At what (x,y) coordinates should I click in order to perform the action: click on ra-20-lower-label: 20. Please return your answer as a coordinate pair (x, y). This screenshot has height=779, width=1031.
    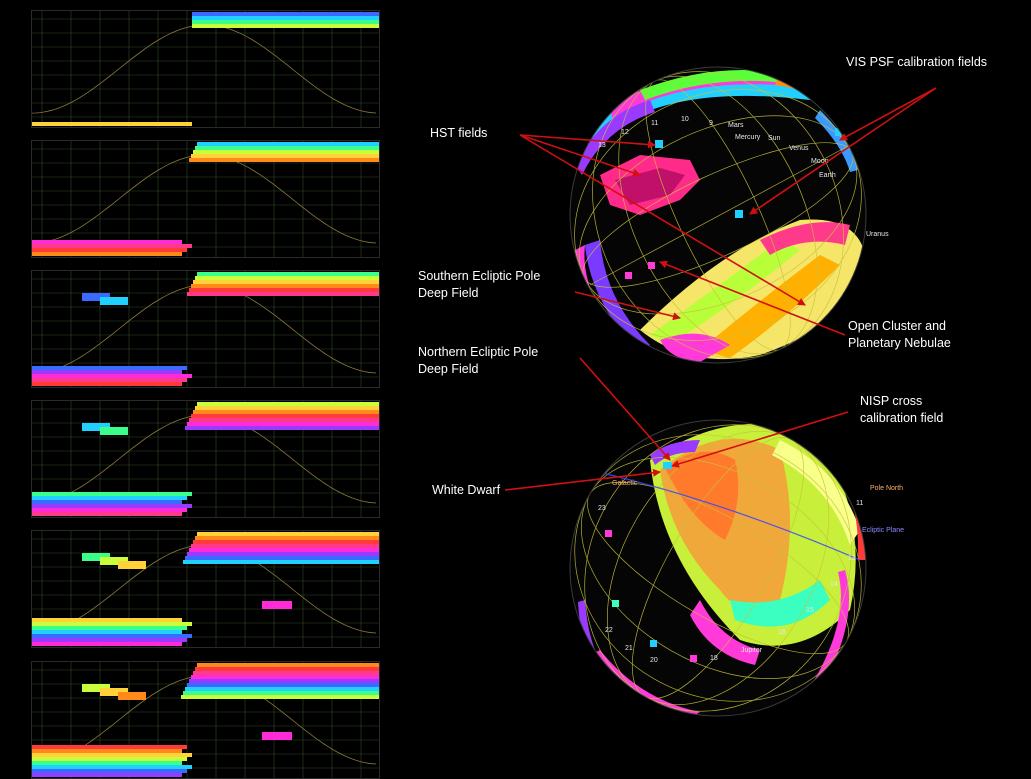
    Looking at the image, I should click on (654, 660).